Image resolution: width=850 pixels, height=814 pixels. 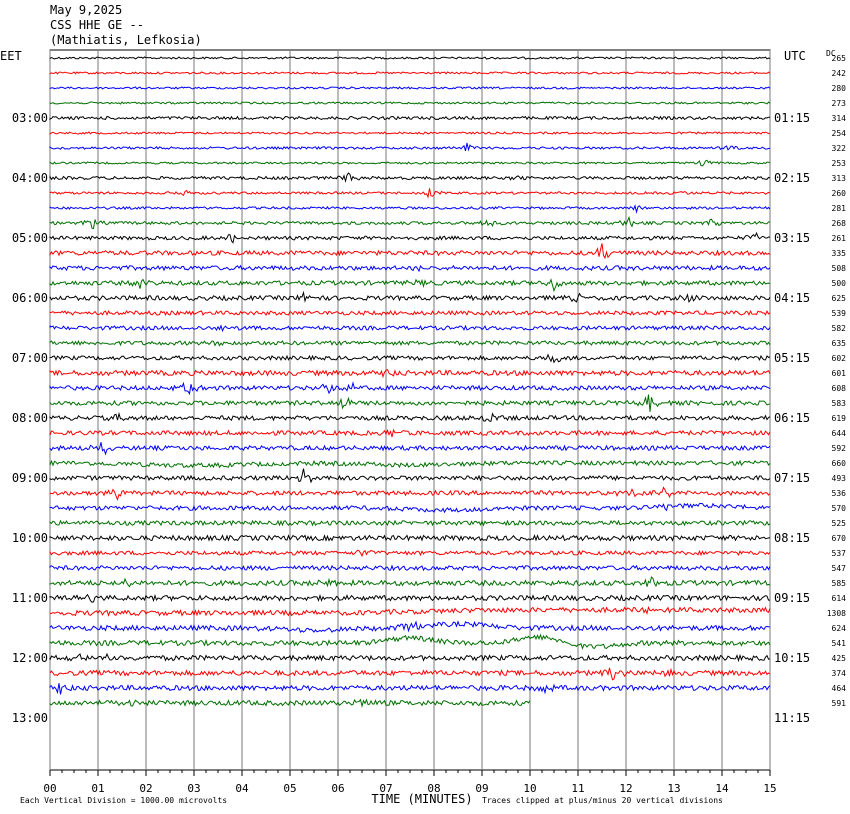 What do you see at coordinates (30, 658) in the screenshot?
I see `left-hour-label-12:00: 12:00` at bounding box center [30, 658].